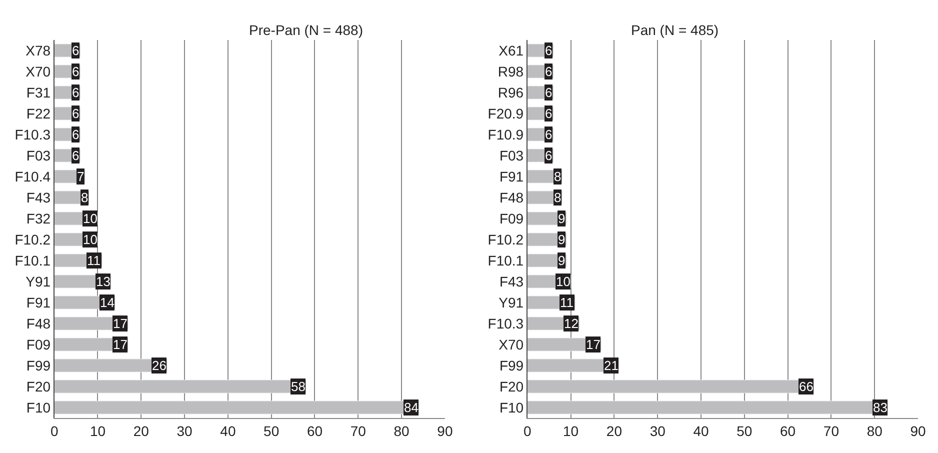 This screenshot has height=453, width=938. I want to click on y-tick-label: X61, so click(511, 50).